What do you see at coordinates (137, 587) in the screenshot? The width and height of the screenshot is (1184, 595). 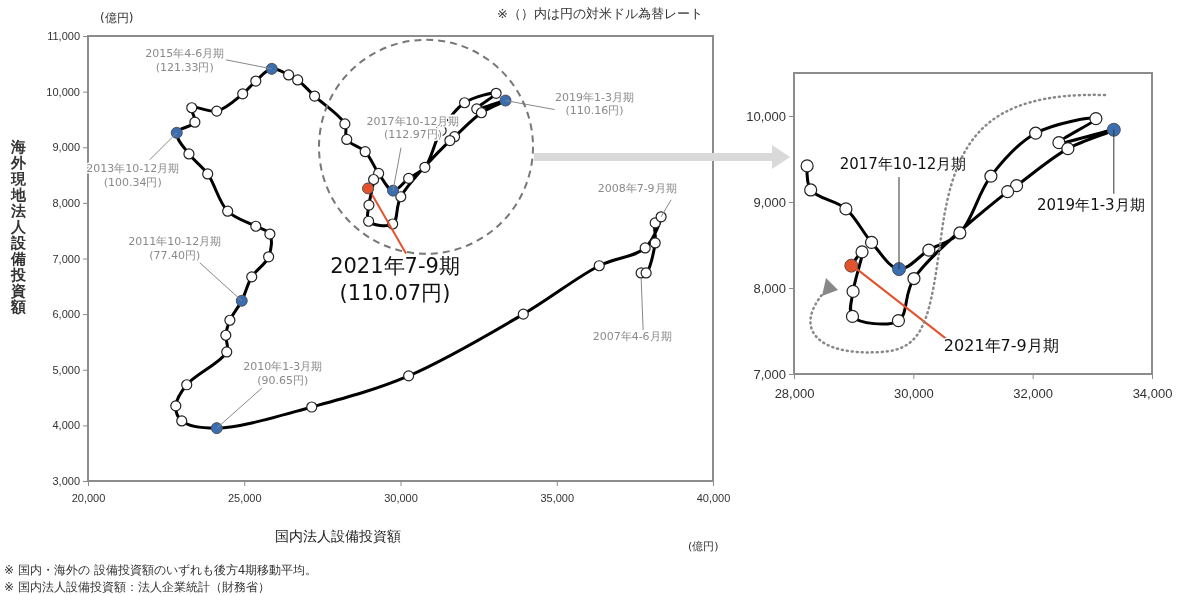 I see `text: ※ 国内法人設備投資額：法人企業統計（財務省）` at bounding box center [137, 587].